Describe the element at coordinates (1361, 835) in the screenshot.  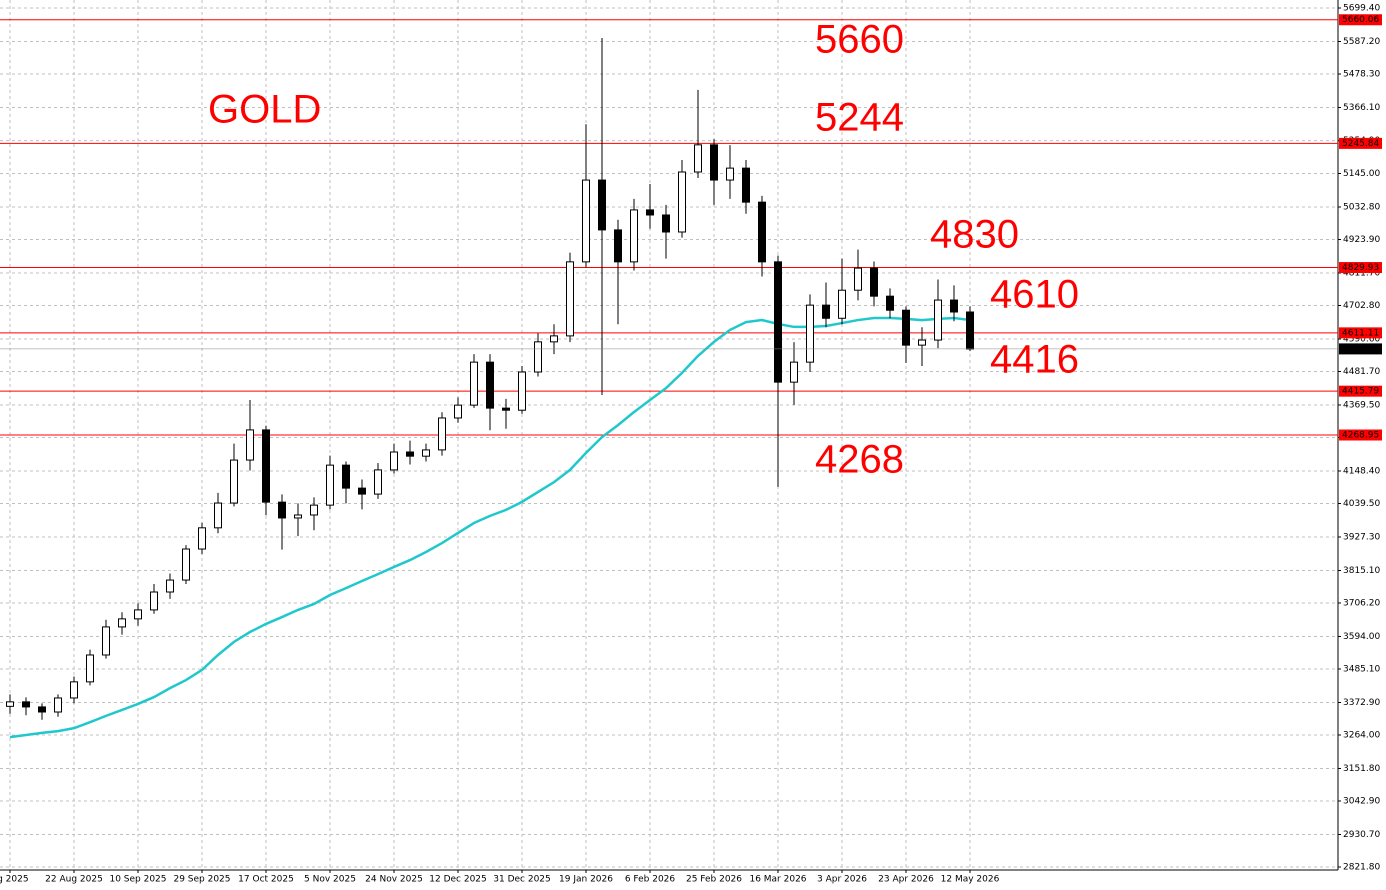
I see `y-tick-label: 2930.70` at that location.